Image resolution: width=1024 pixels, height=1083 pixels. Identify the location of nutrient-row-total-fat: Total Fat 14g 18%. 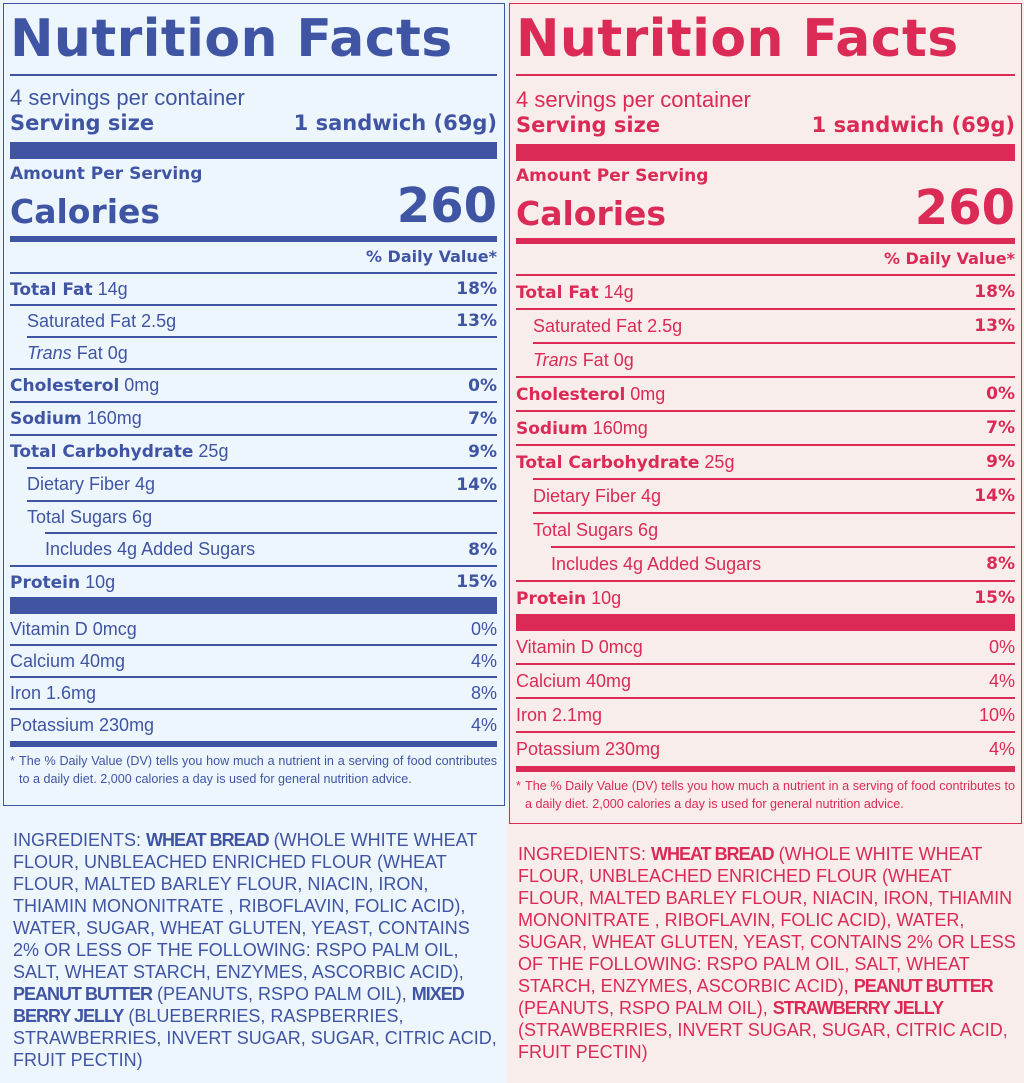
(765, 292).